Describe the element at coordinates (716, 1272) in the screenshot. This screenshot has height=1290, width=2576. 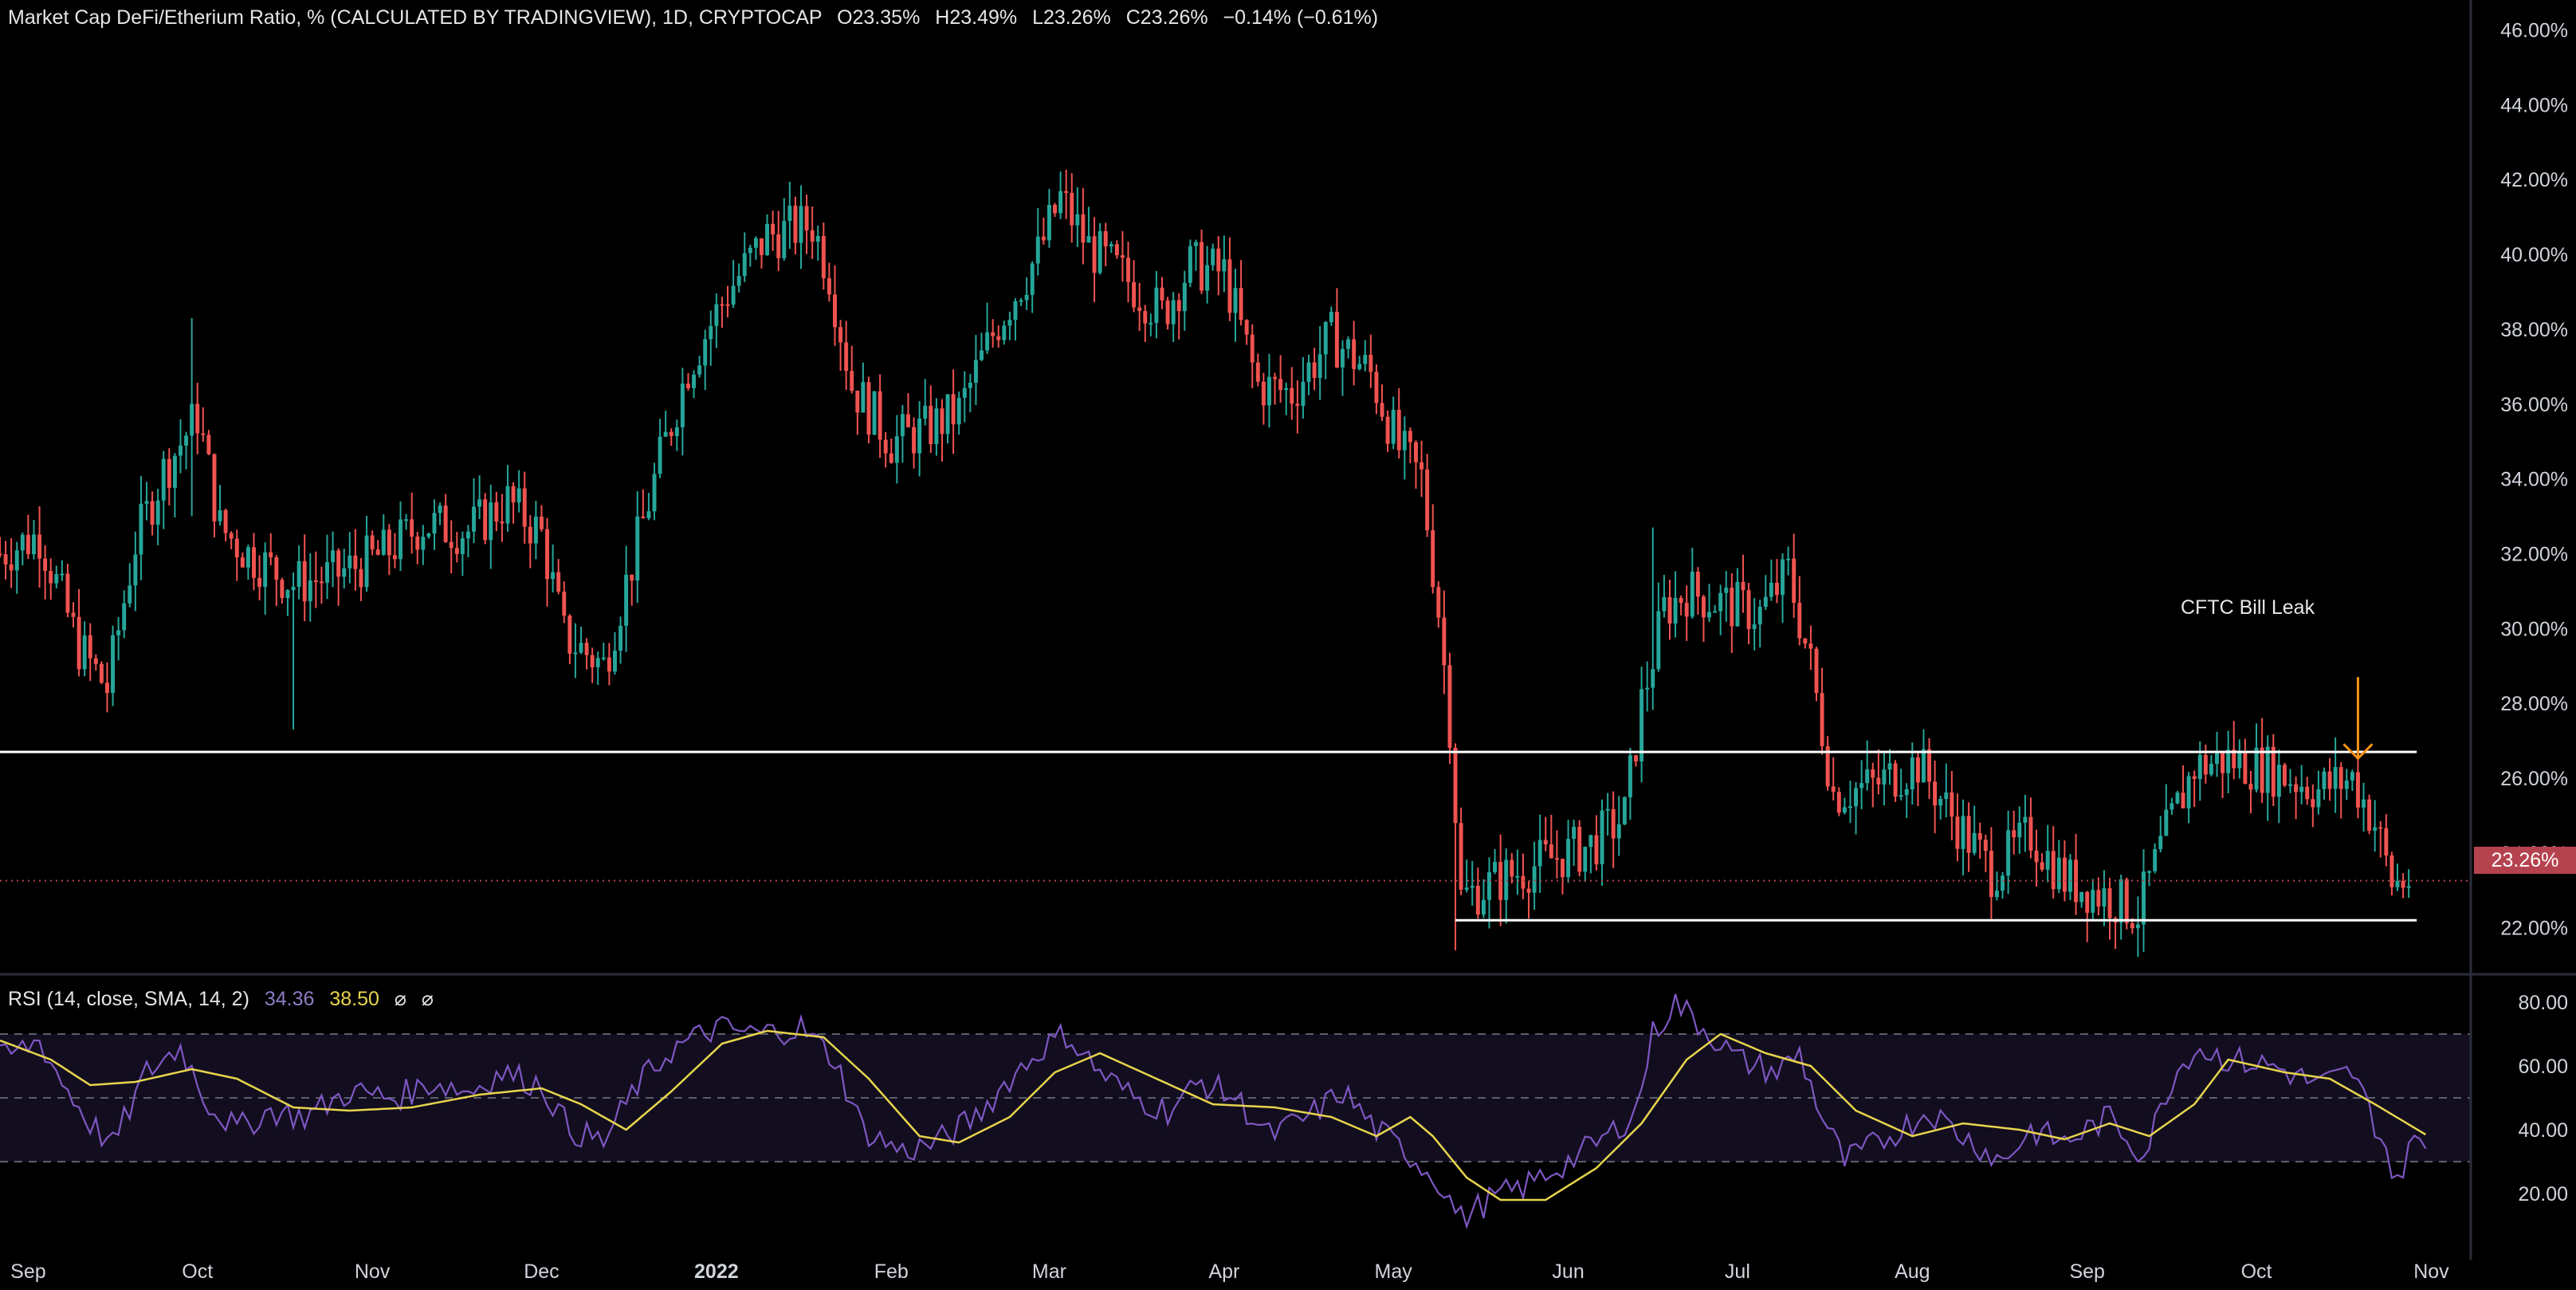
I see `time-tick-label: 2022` at that location.